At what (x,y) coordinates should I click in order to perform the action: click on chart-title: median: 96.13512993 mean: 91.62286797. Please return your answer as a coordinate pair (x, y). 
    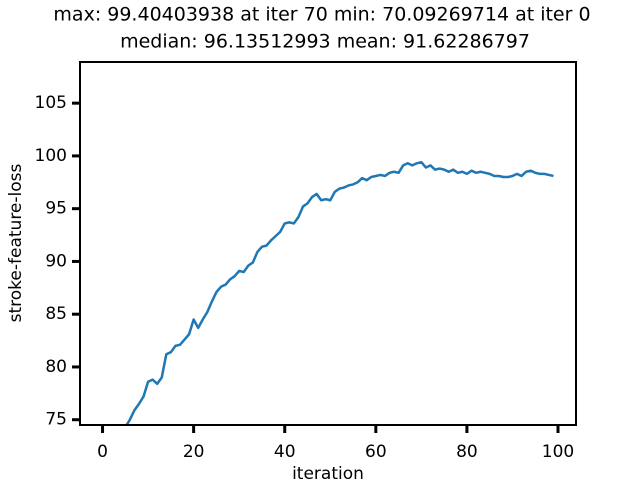
    Looking at the image, I should click on (325, 42).